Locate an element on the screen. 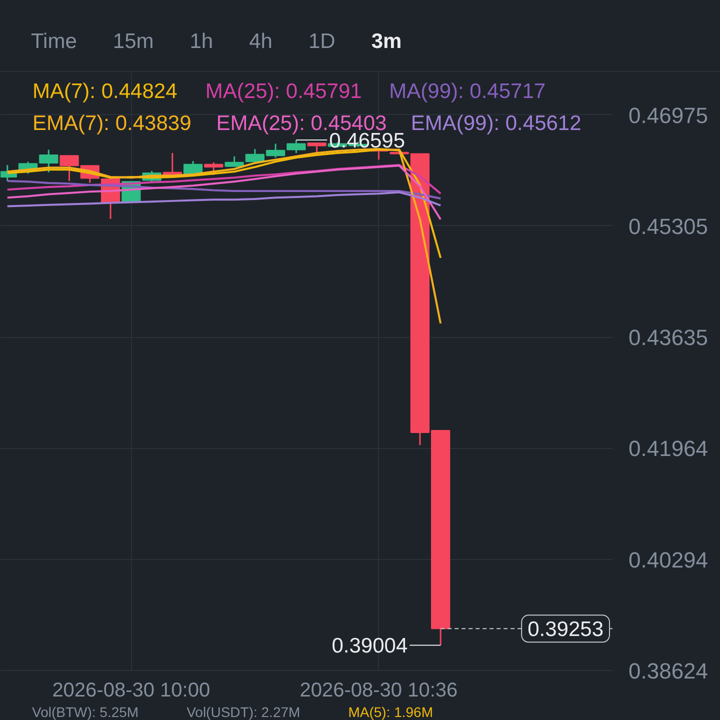  text: Vol(BTW): 5.25M is located at coordinates (85, 712).